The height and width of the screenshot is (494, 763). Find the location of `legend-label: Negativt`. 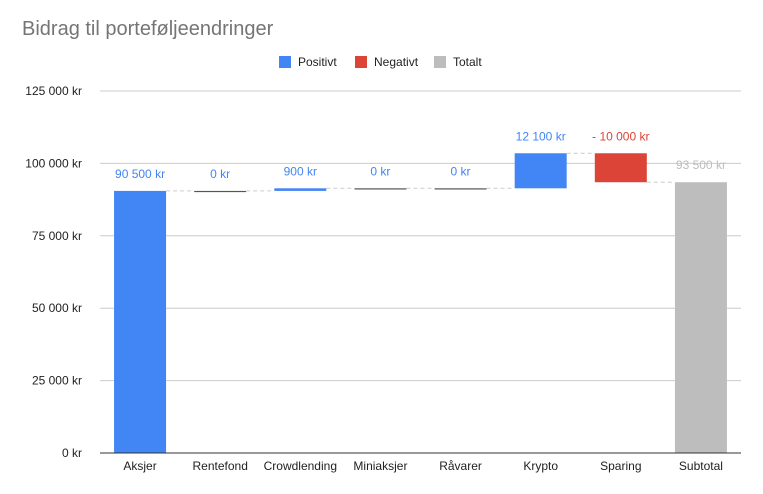

legend-label: Negativt is located at coordinates (396, 62).